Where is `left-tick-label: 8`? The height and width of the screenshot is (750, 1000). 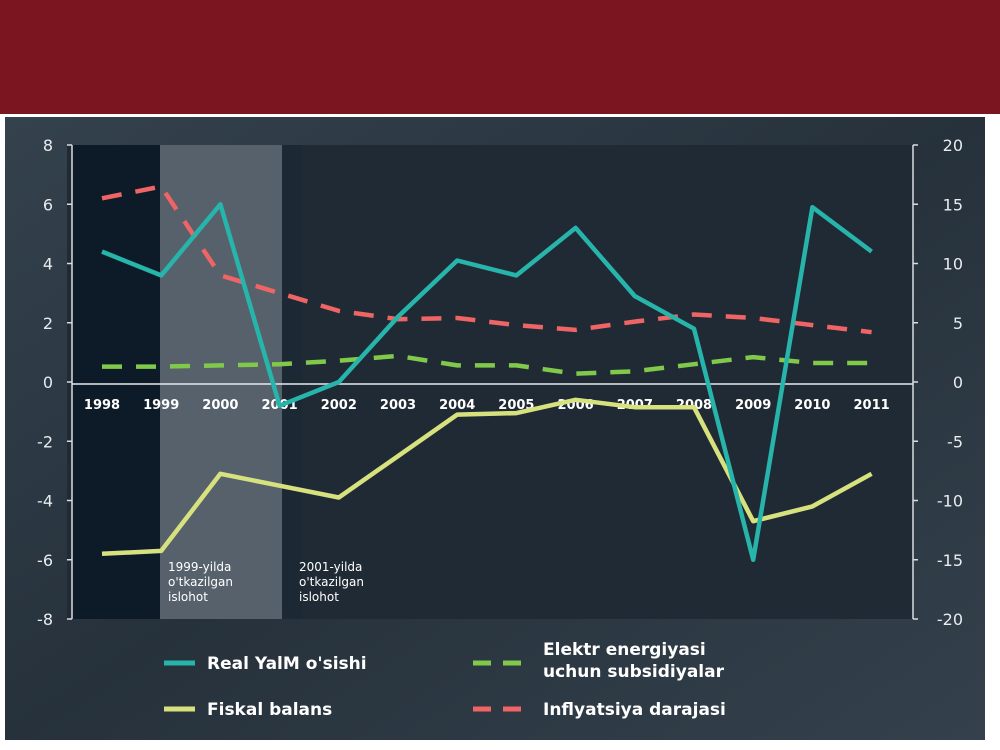
left-tick-label: 8 is located at coordinates (48, 145).